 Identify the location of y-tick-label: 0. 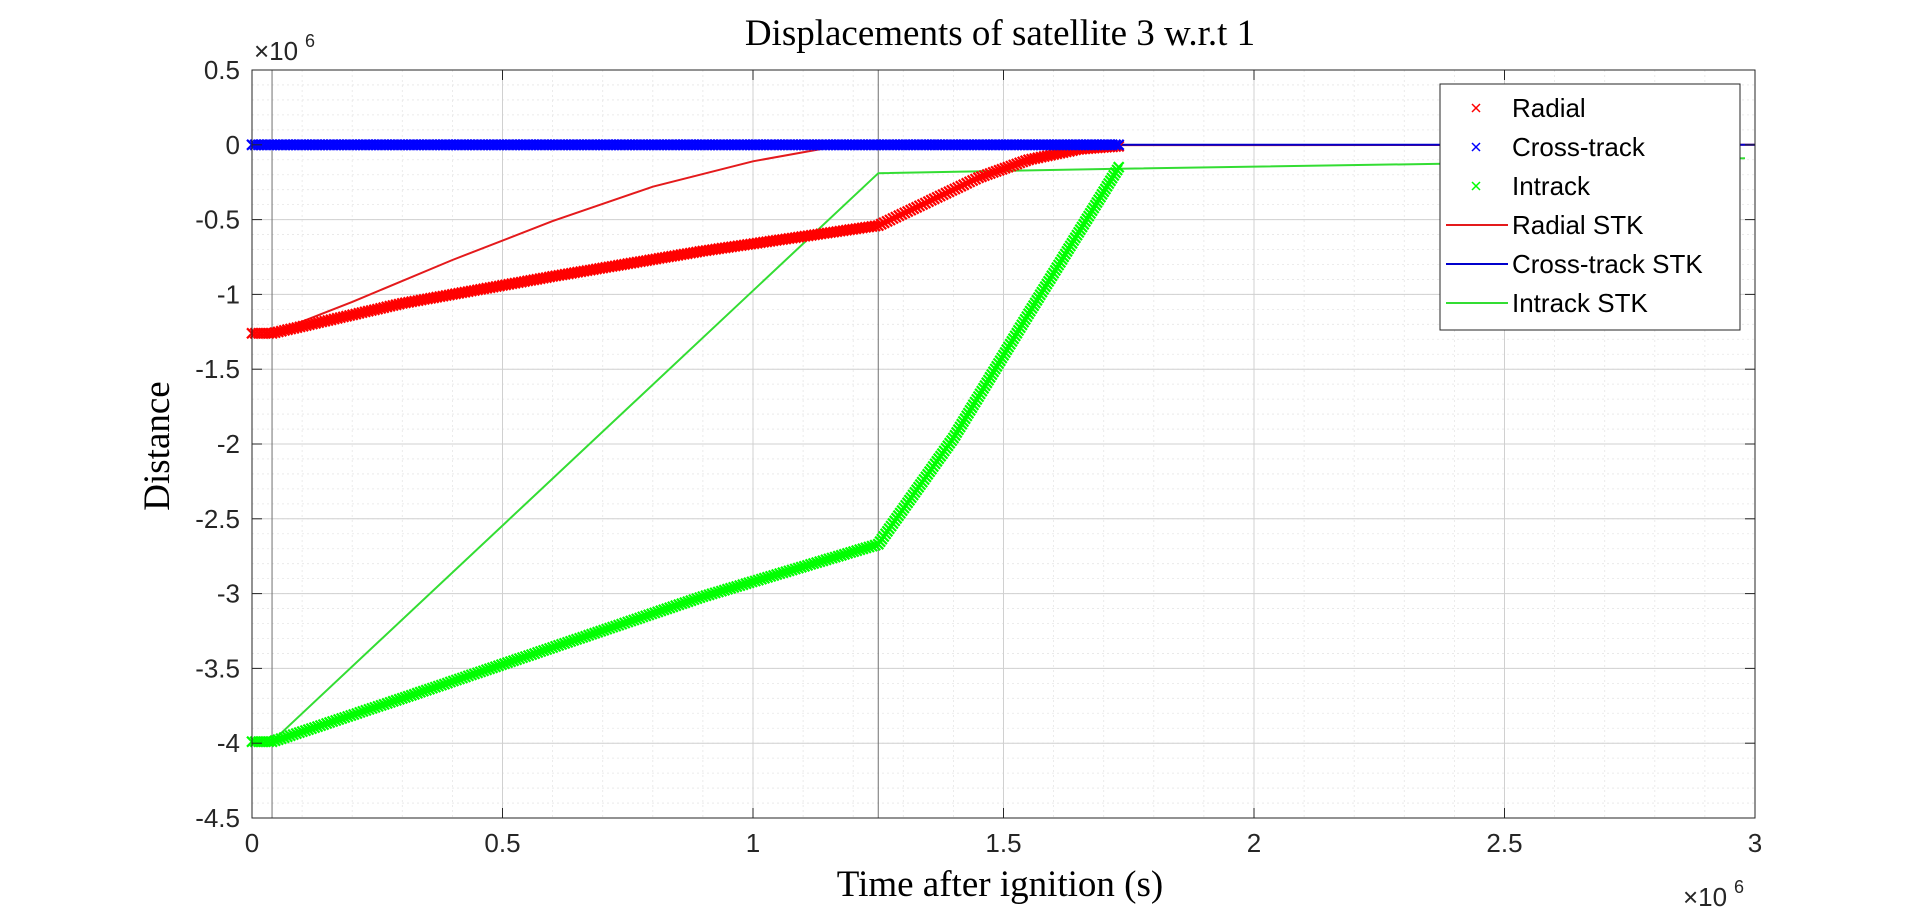
(233, 145).